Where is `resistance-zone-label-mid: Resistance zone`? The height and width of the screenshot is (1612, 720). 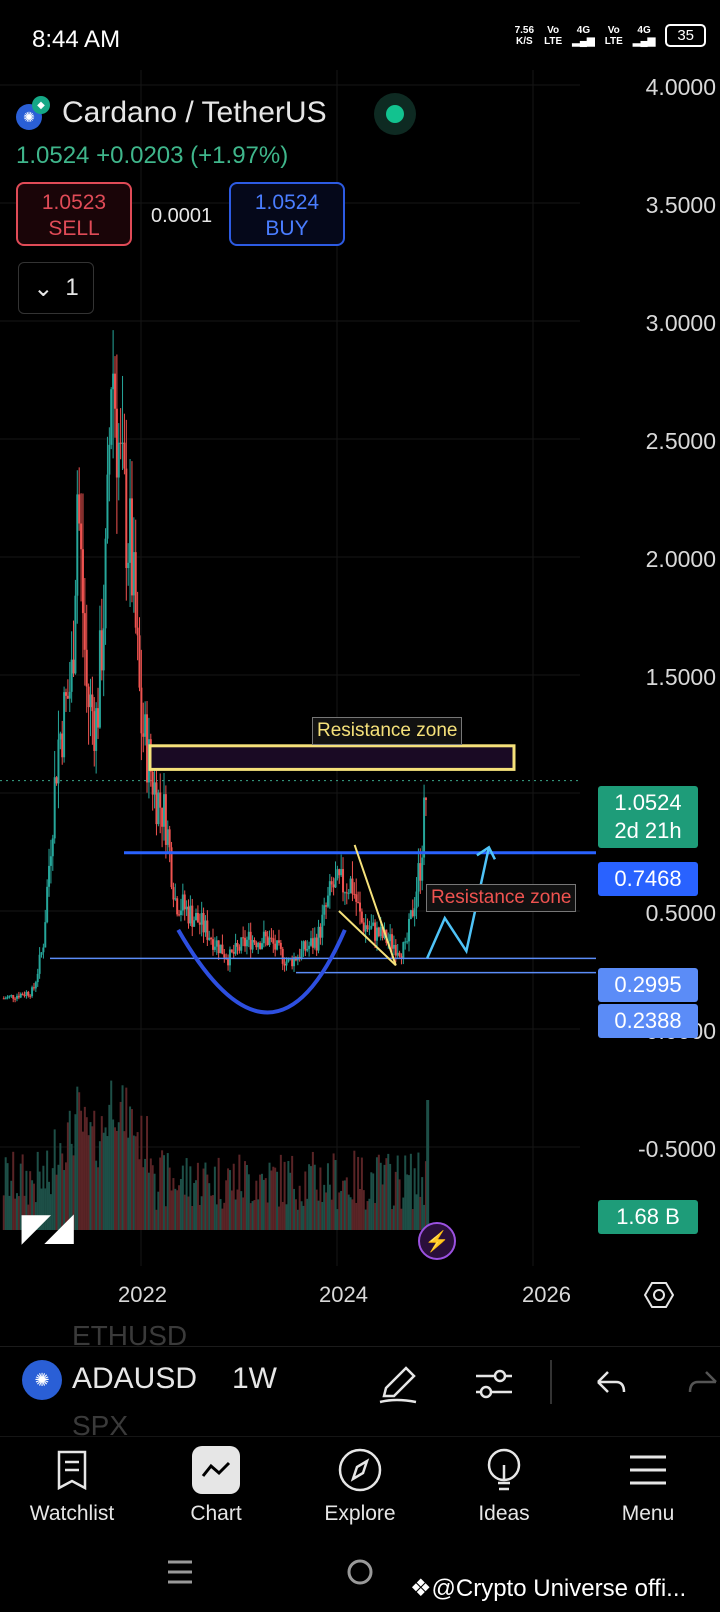
resistance-zone-label-mid: Resistance zone is located at coordinates (501, 898).